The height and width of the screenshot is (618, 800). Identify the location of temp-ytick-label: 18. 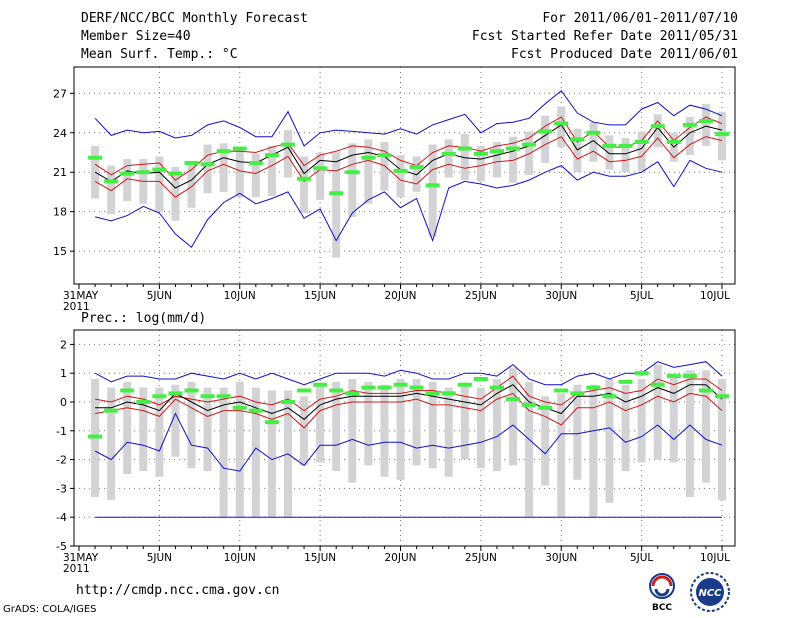
(60, 212).